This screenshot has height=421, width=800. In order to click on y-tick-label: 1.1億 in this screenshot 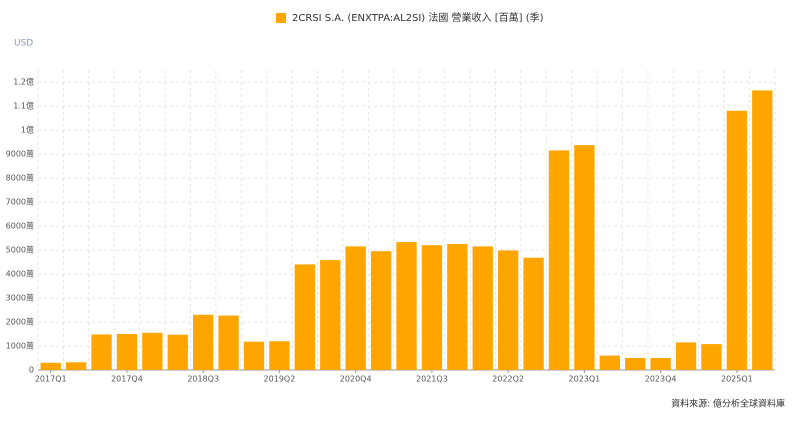, I will do `click(23, 106)`.